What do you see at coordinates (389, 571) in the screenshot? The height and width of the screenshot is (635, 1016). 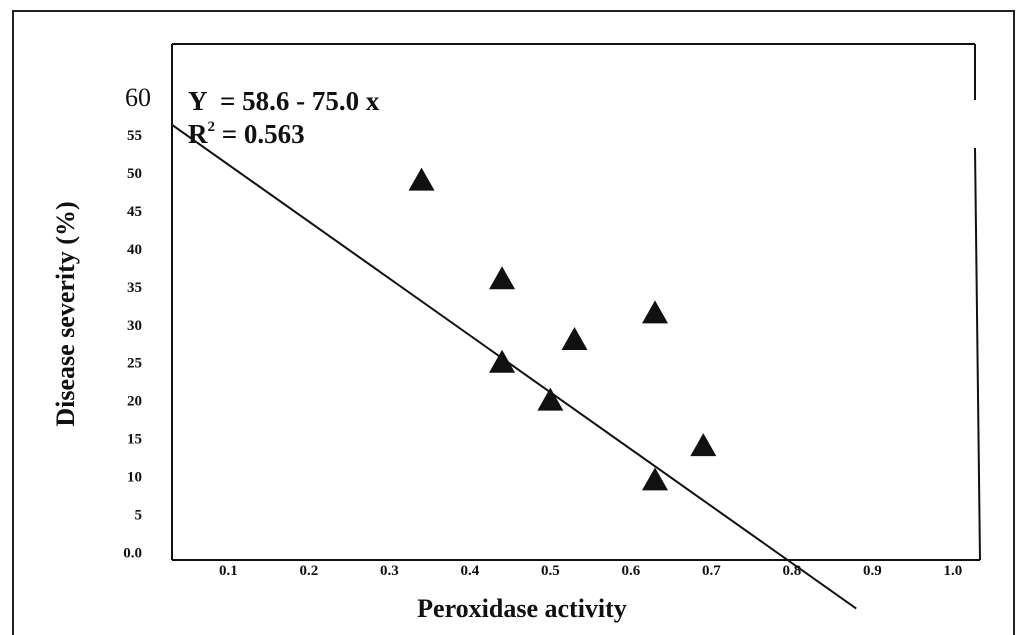 I see `x-tick-label: 0.3` at bounding box center [389, 571].